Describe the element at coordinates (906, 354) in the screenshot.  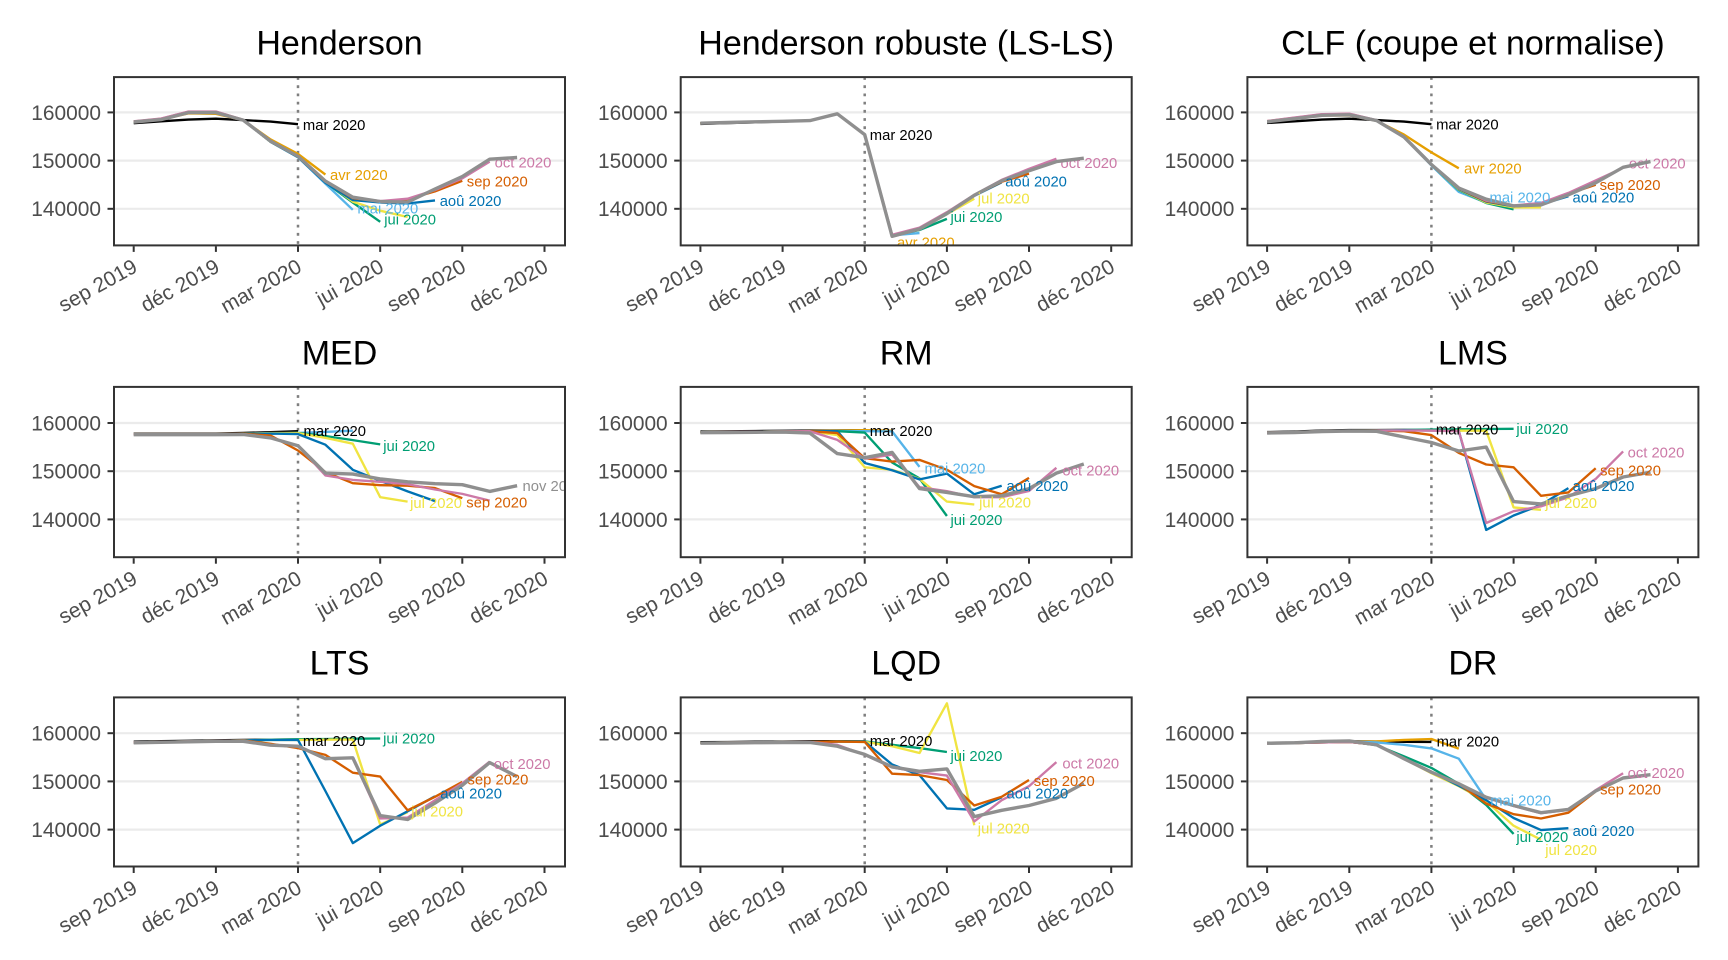
I see `svg-text: RM` at that location.